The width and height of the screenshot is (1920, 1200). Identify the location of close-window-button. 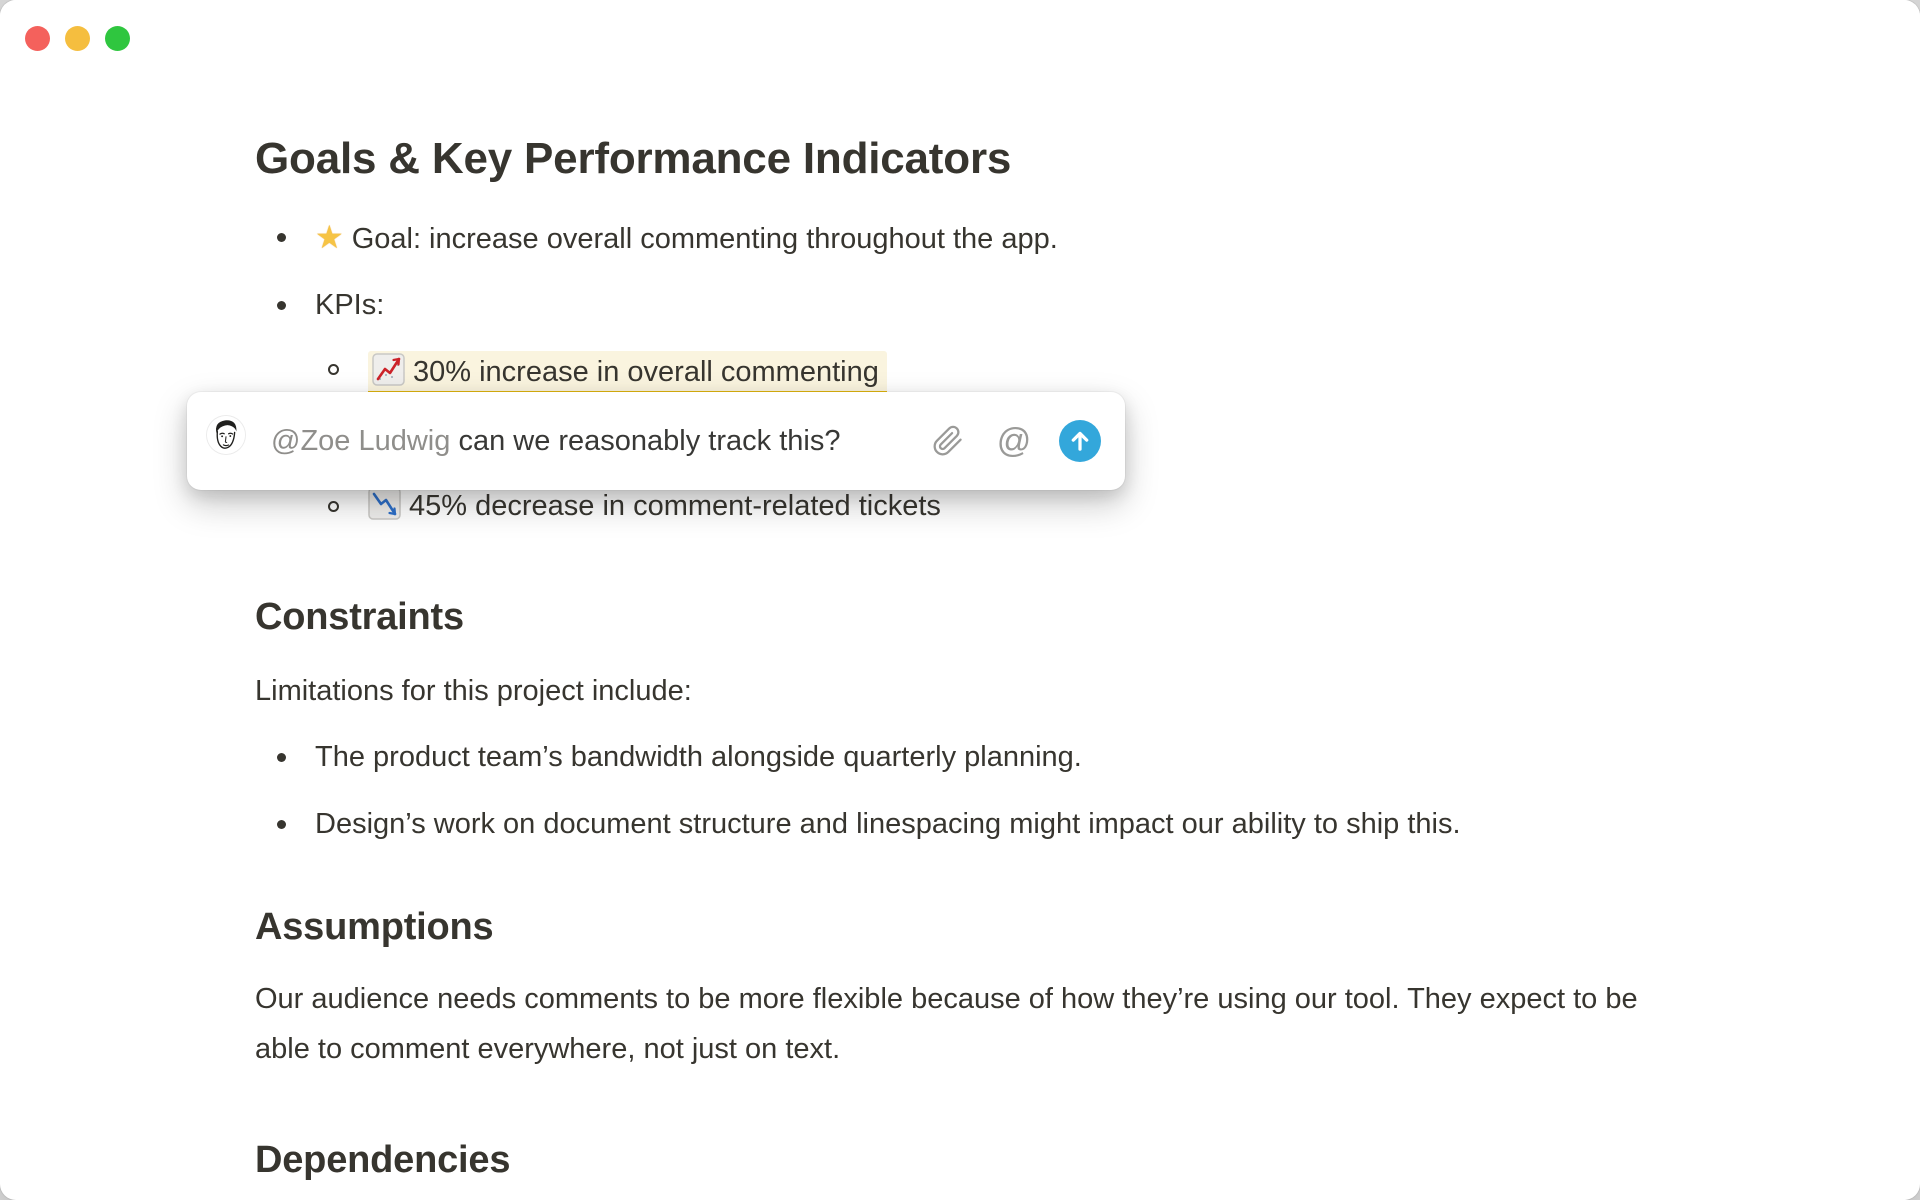
(37, 38).